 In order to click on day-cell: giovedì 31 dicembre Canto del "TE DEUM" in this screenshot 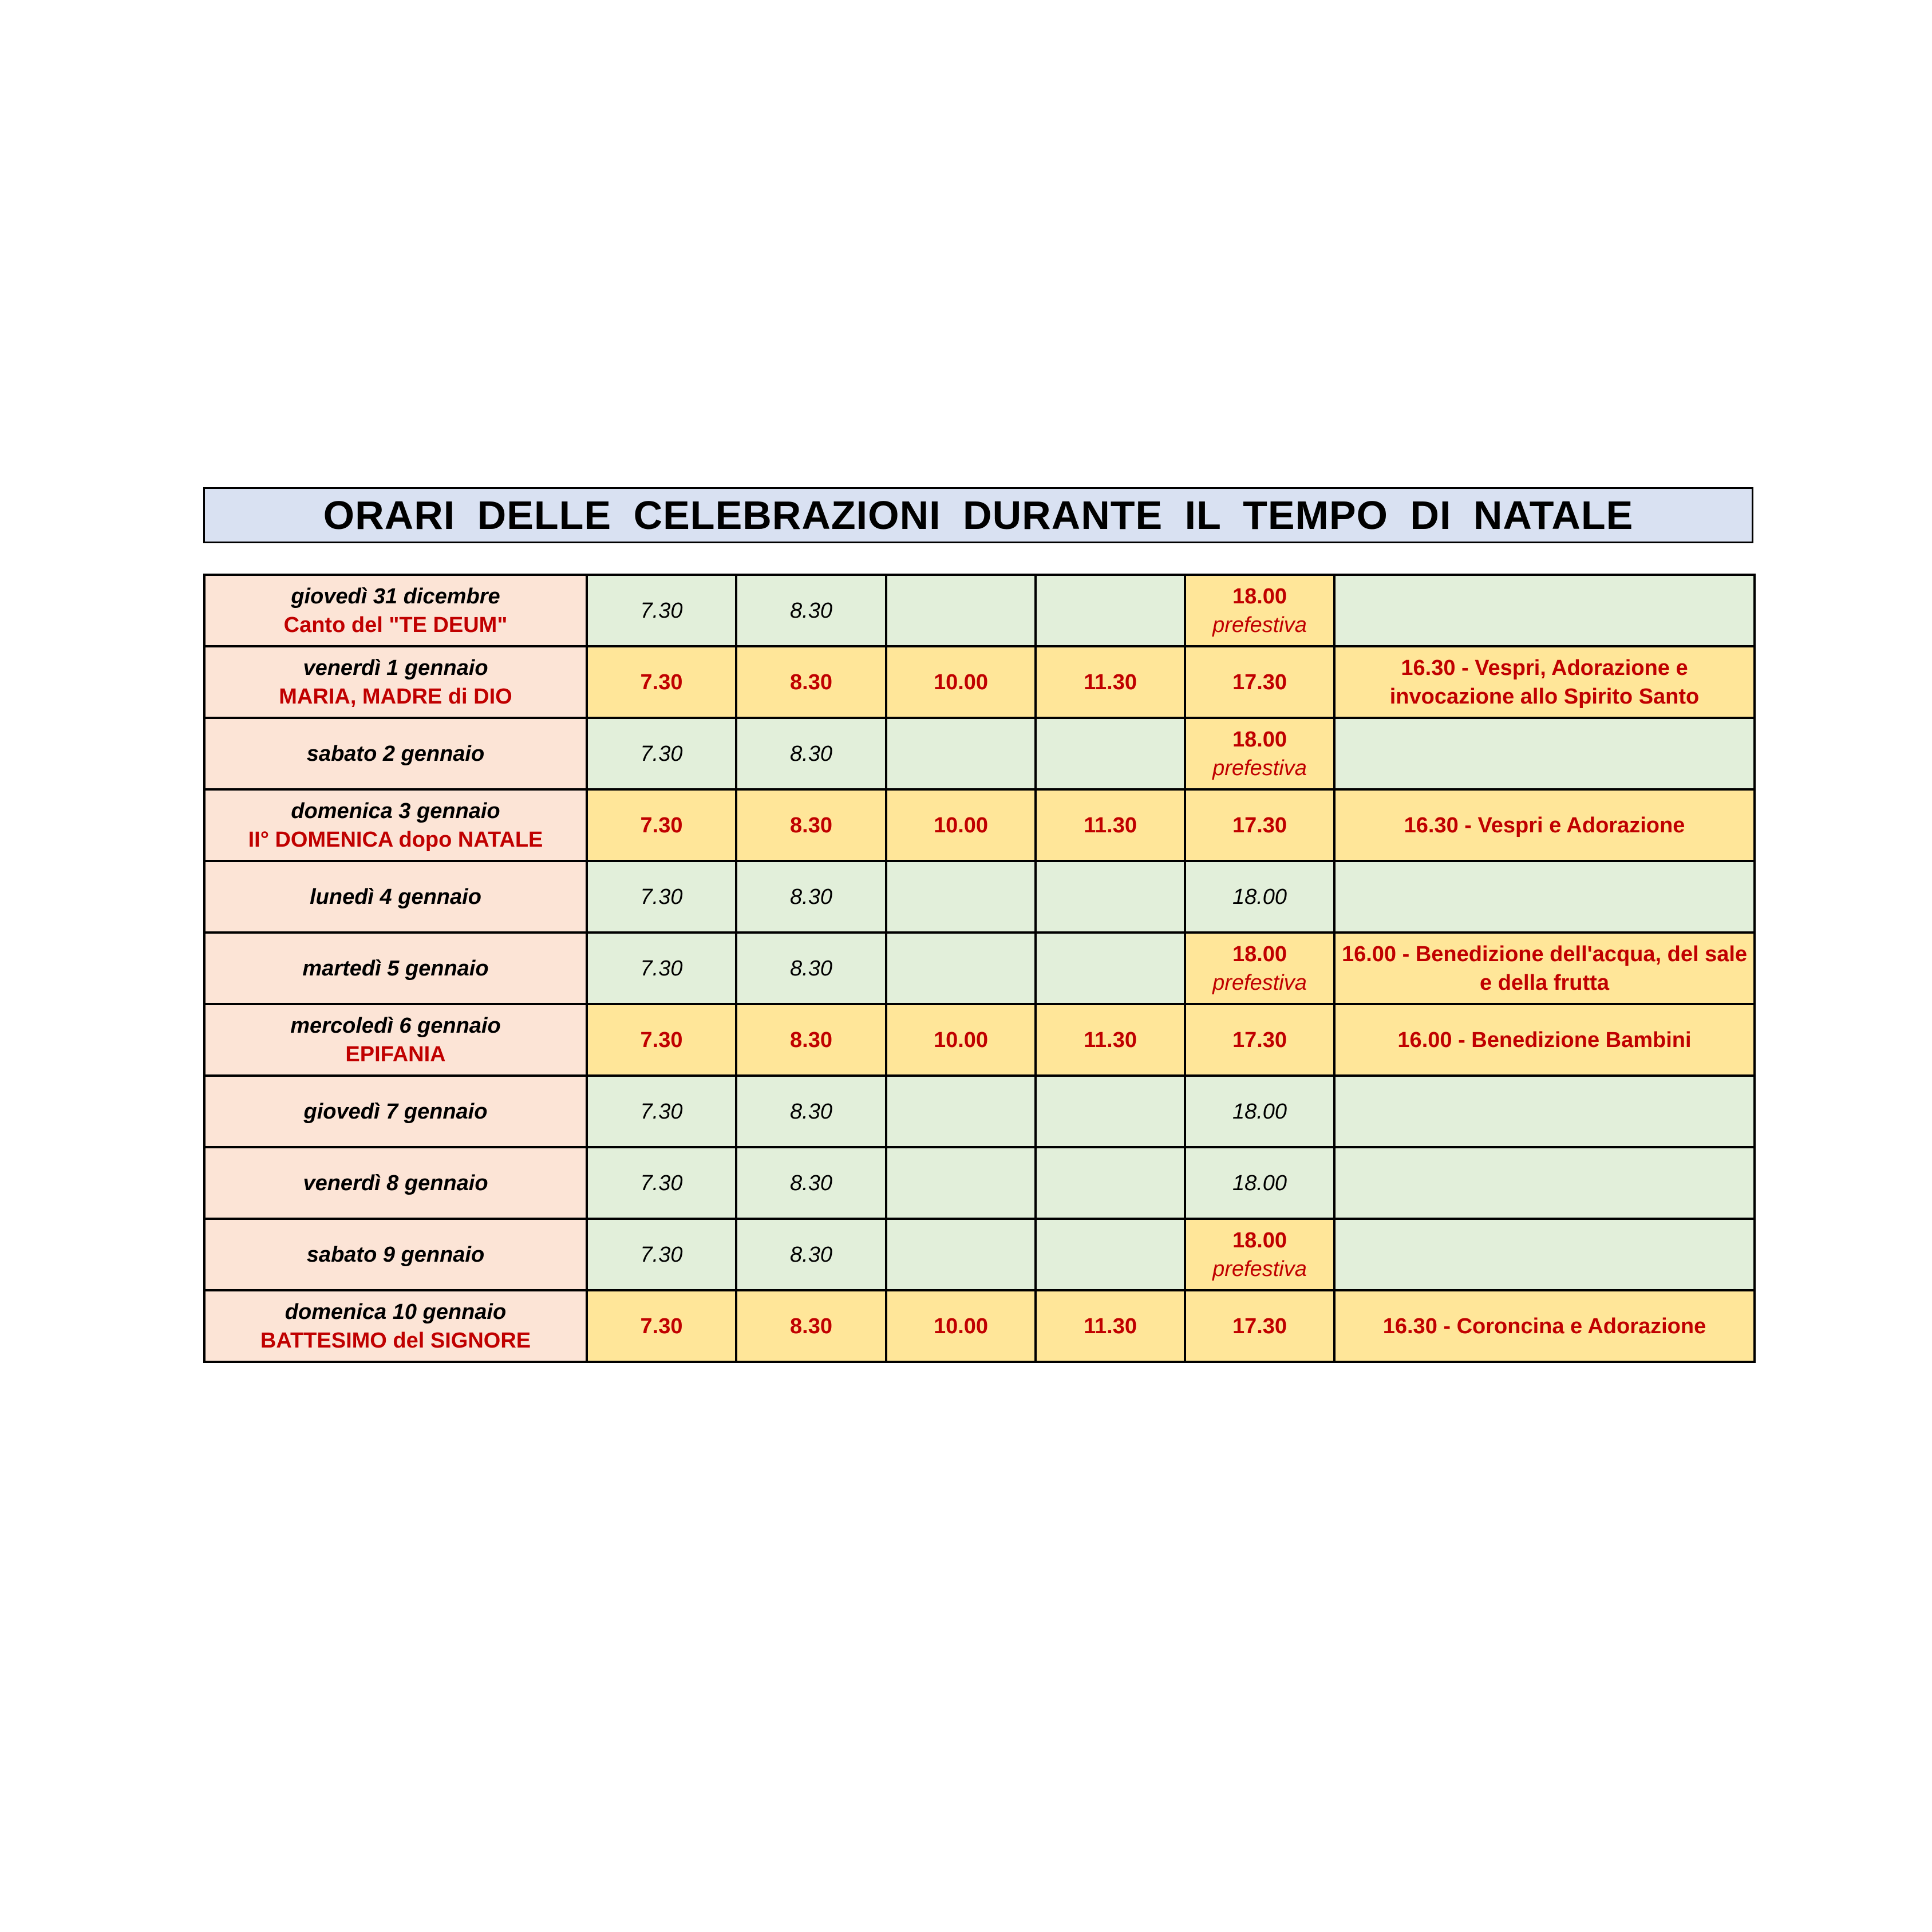, I will do `click(395, 610)`.